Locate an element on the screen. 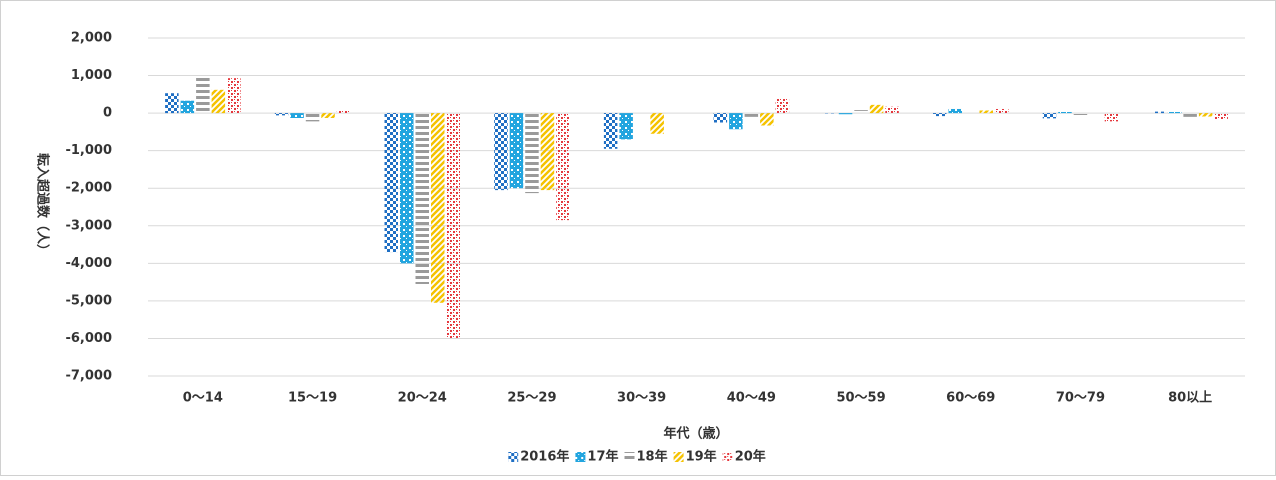 The image size is (1276, 480). y-tick-label: 2,000 is located at coordinates (91, 38).